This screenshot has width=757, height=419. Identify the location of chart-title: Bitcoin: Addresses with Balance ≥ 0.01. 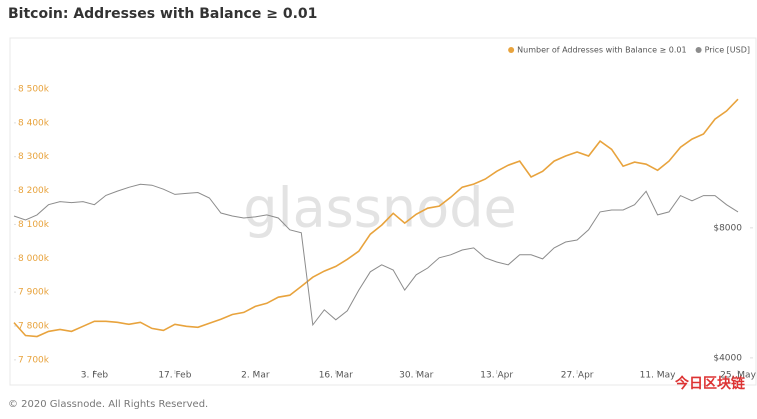
(162, 14).